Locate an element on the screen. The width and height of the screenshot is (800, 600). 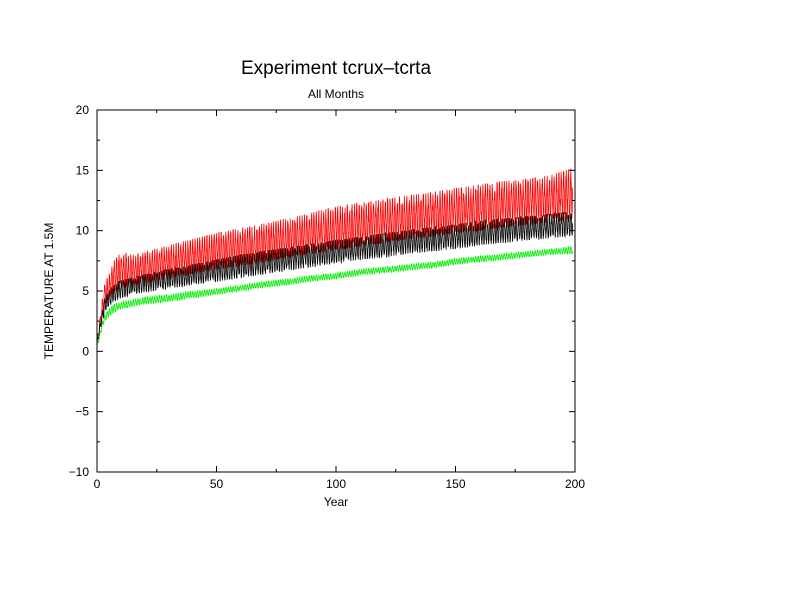
y-tick-label: 10 is located at coordinates (83, 231).